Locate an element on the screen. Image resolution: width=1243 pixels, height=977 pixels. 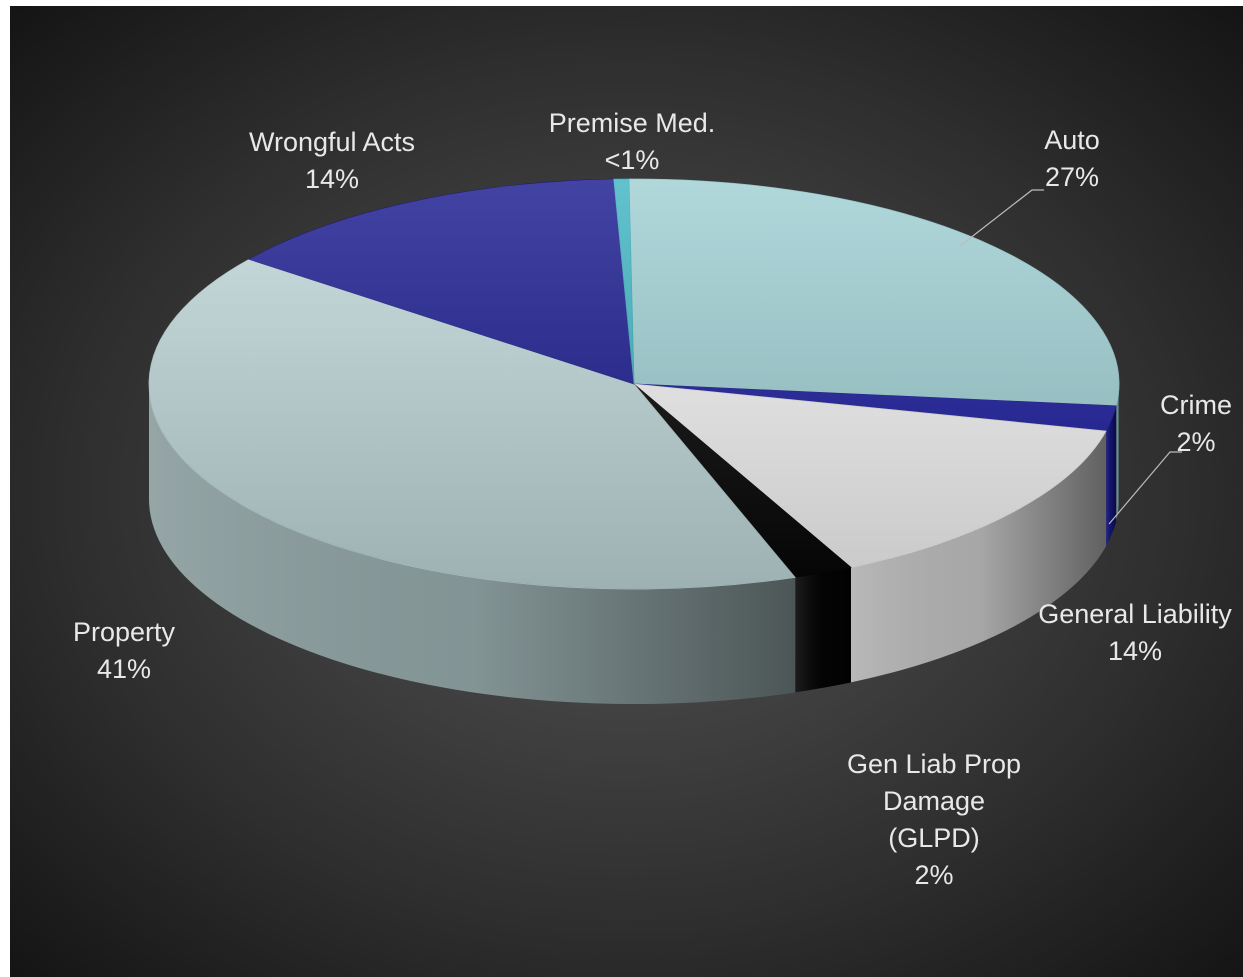
slice-label-line: (GLPD) is located at coordinates (934, 838).